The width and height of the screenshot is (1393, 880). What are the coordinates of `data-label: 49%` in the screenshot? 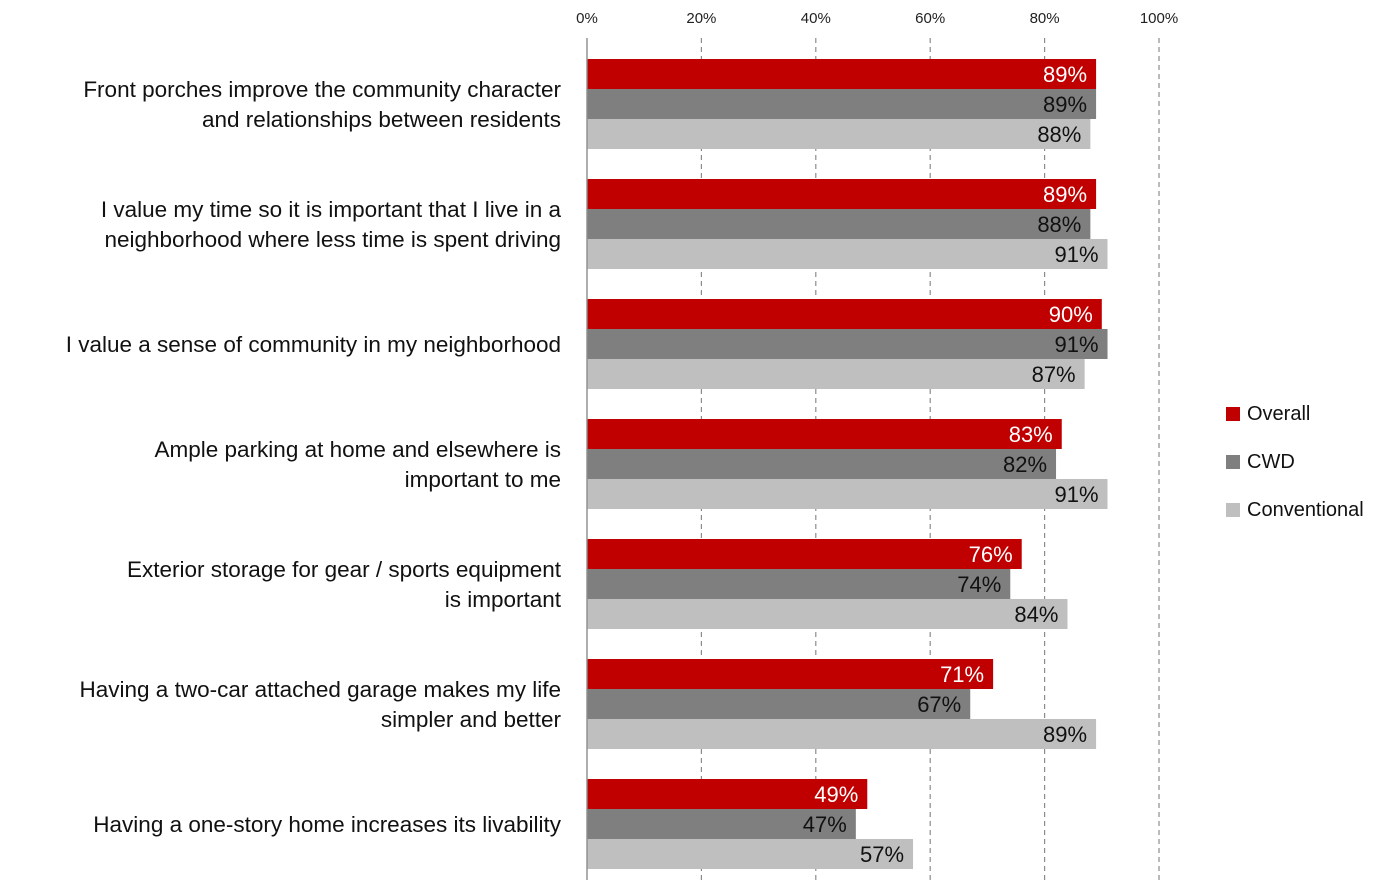 It's located at (836, 794).